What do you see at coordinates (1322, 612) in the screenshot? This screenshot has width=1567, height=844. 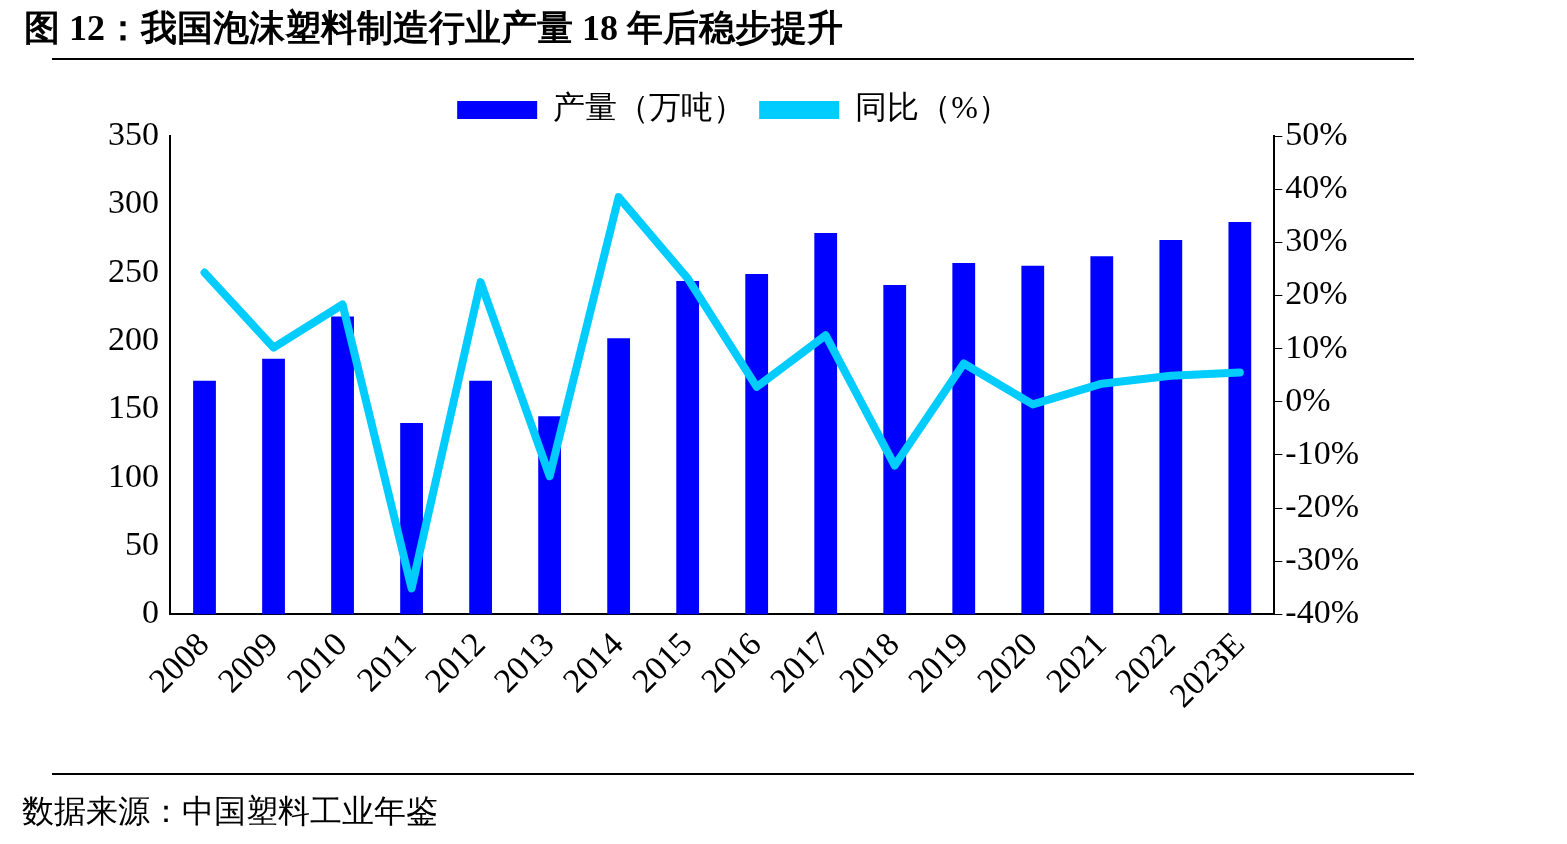 I see `y2-tick-label: -40%` at bounding box center [1322, 612].